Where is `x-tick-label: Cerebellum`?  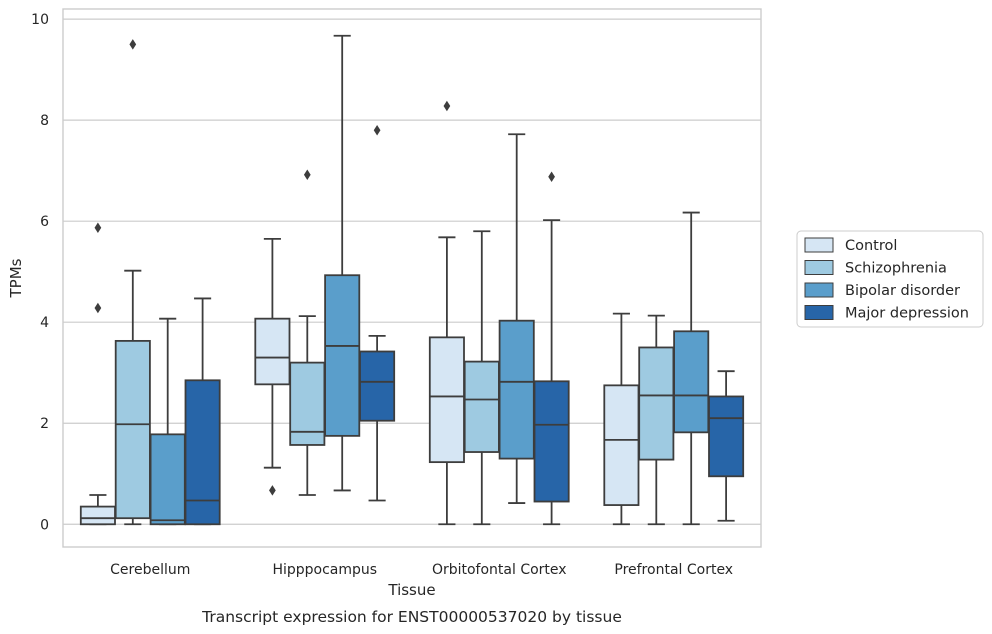
x-tick-label: Cerebellum is located at coordinates (150, 570).